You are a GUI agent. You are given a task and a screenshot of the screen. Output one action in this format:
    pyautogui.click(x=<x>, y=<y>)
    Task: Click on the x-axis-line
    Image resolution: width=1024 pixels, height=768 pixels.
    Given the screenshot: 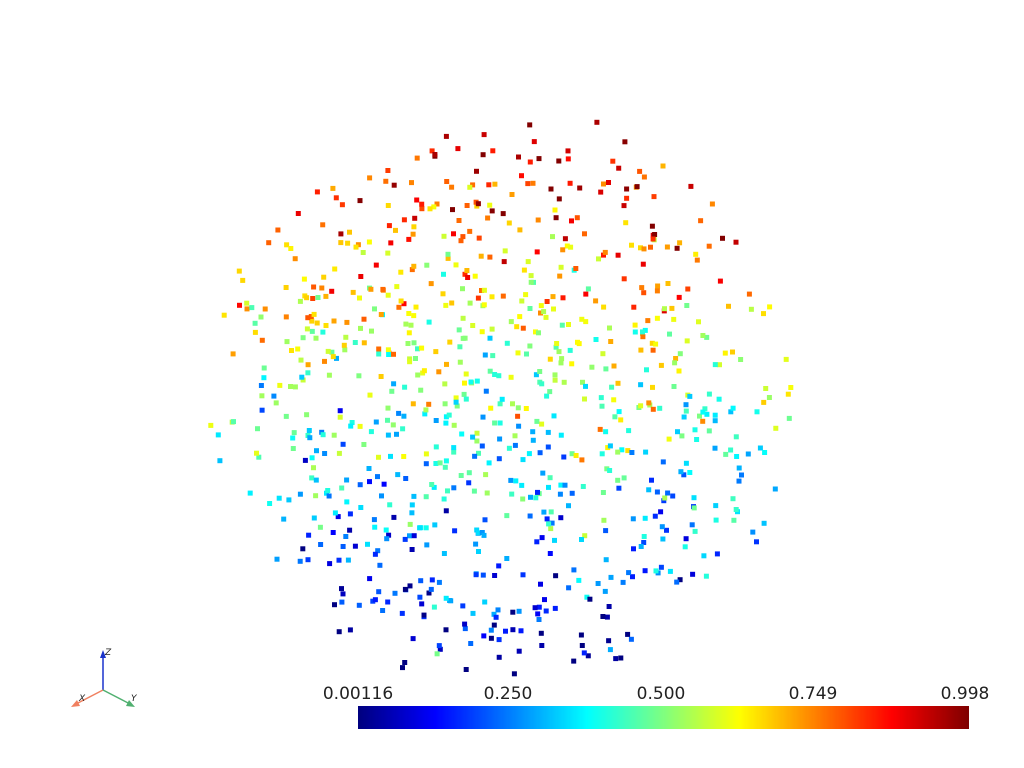 What is the action you would take?
    pyautogui.click(x=89, y=697)
    